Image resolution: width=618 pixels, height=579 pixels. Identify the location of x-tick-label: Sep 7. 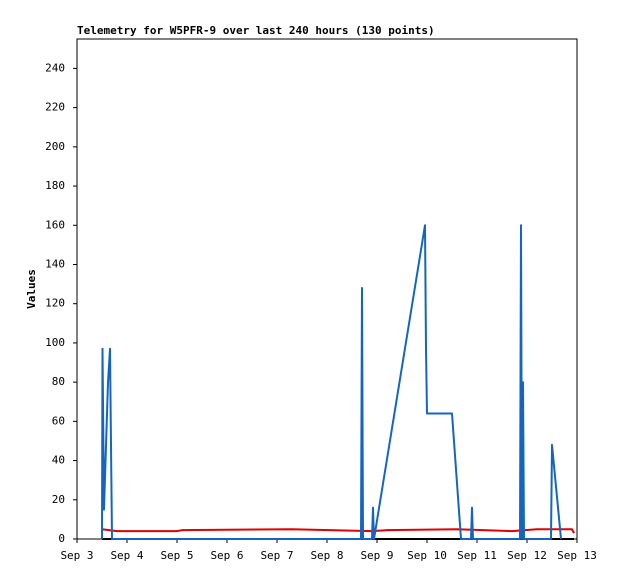
(276, 555).